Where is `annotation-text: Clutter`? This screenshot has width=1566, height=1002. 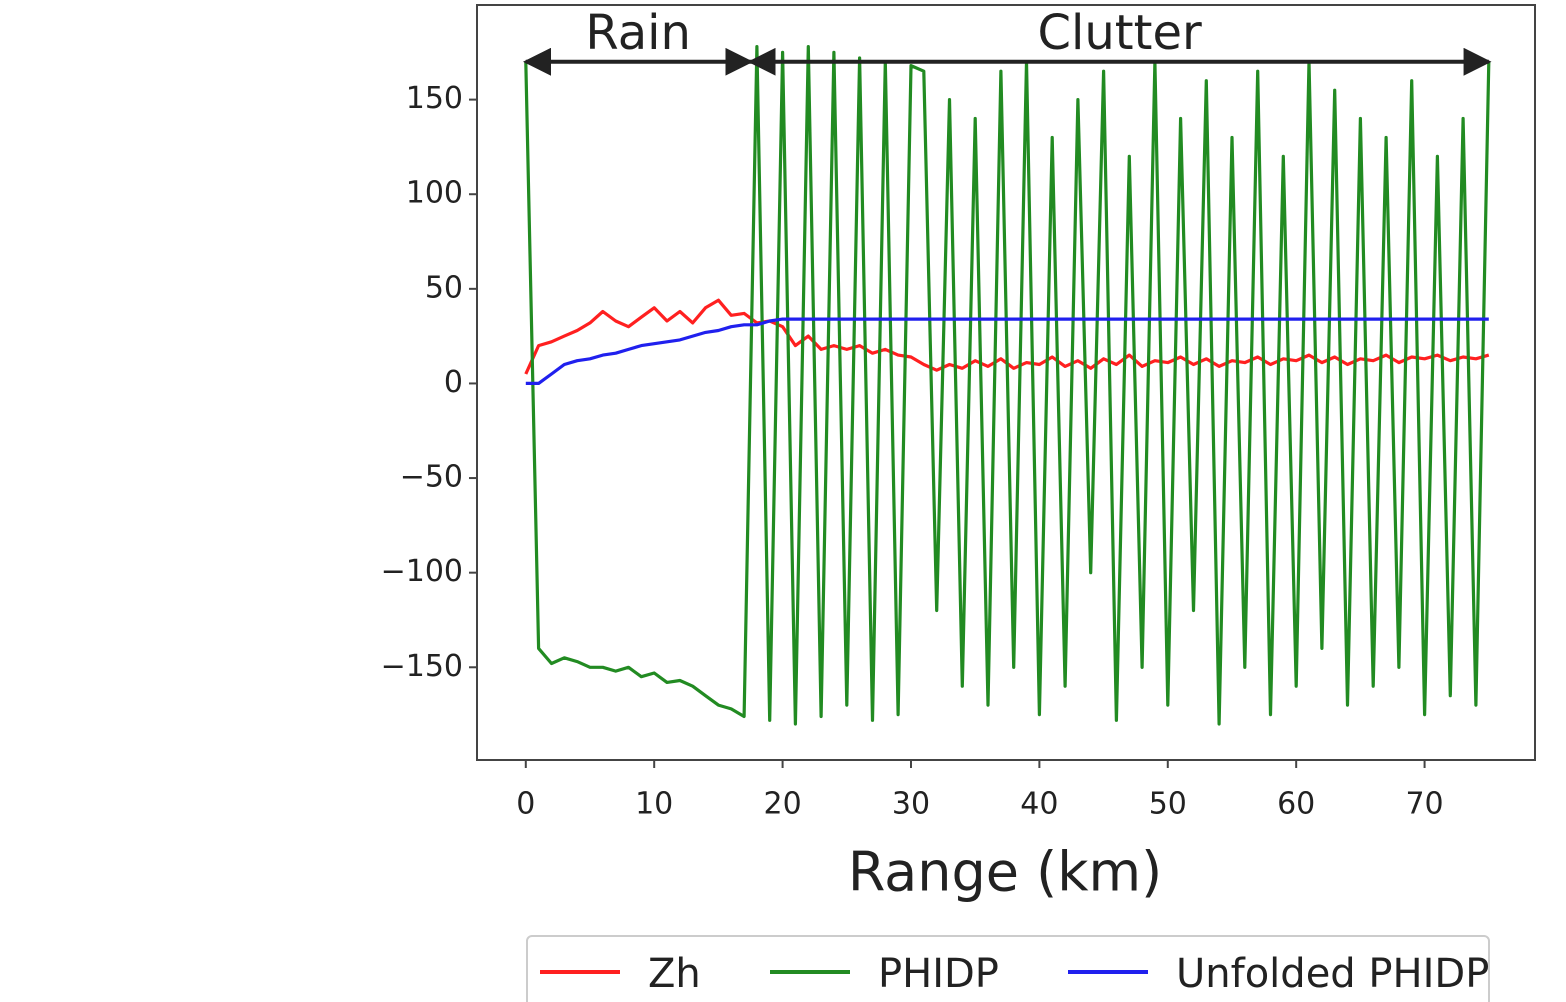 annotation-text: Clutter is located at coordinates (1120, 33).